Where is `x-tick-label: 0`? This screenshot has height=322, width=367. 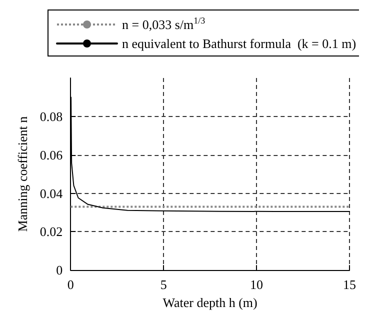 x-tick-label: 0 is located at coordinates (70, 284).